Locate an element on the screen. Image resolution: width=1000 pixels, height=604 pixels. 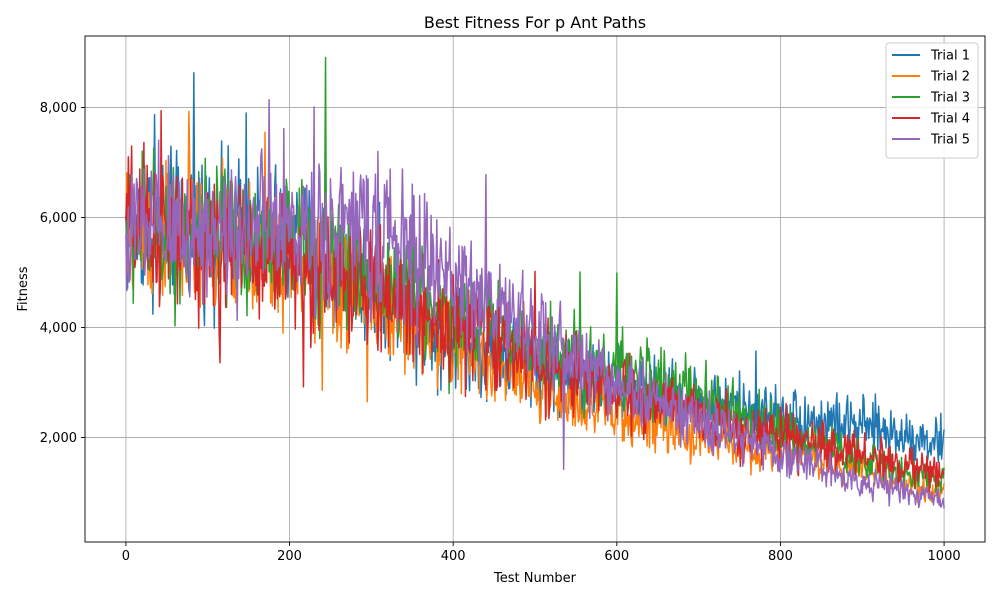
x-tick-label: 200 is located at coordinates (289, 556).